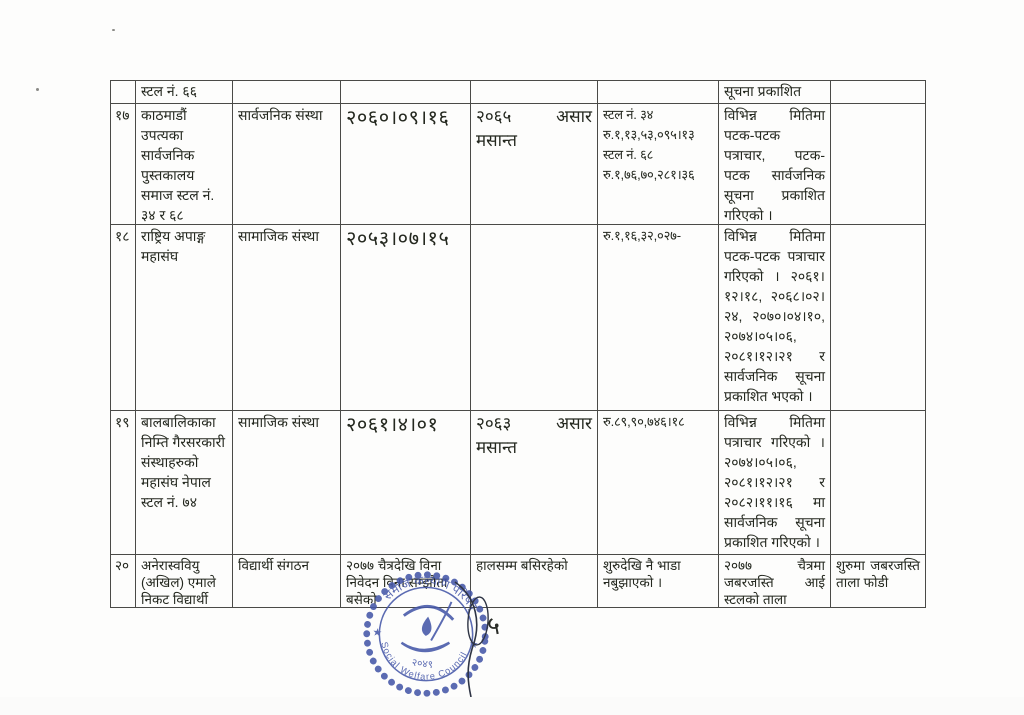 This screenshot has width=1024, height=715. Describe the element at coordinates (287, 581) in the screenshot. I see `cell-org-type: विद्यार्थी संगठन` at that location.